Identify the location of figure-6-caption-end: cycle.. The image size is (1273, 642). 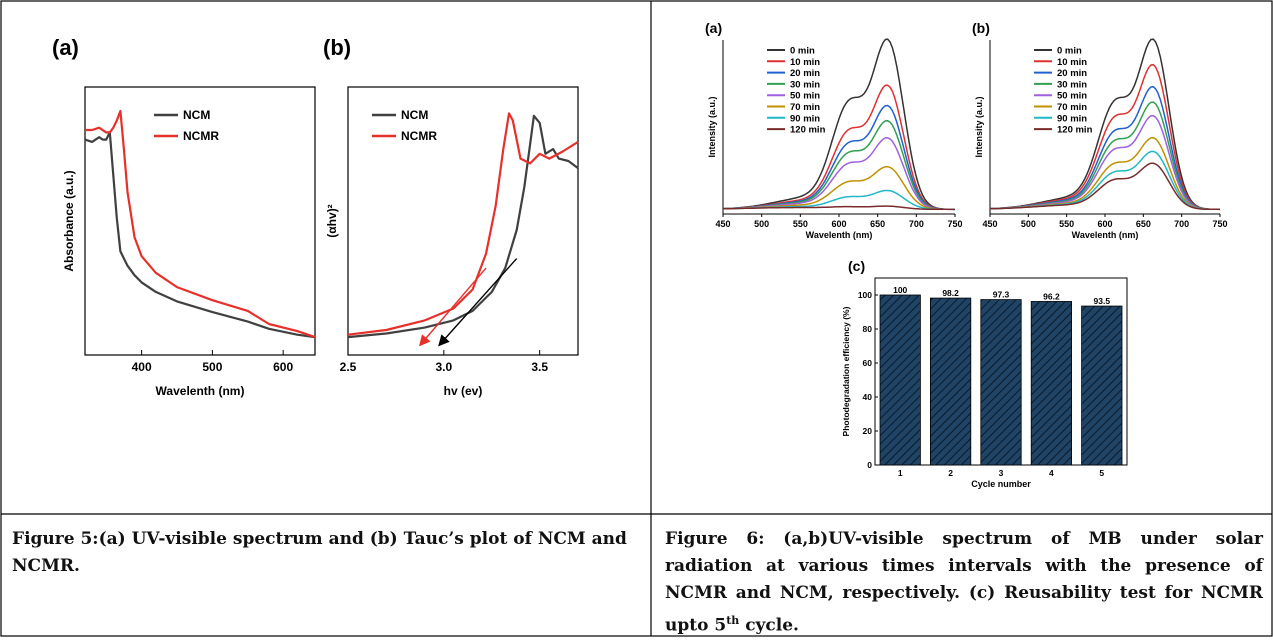
(769, 625).